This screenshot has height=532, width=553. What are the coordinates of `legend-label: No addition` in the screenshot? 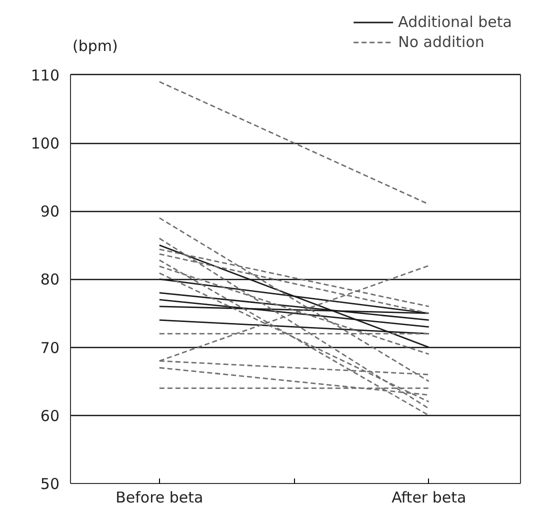 It's located at (441, 42).